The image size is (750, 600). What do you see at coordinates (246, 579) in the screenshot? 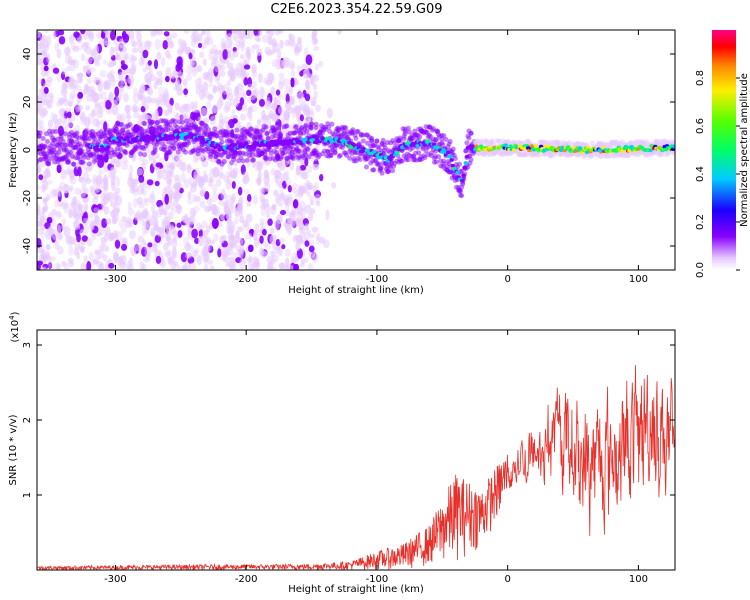
I see `snr-x-tick-label: -200` at bounding box center [246, 579].